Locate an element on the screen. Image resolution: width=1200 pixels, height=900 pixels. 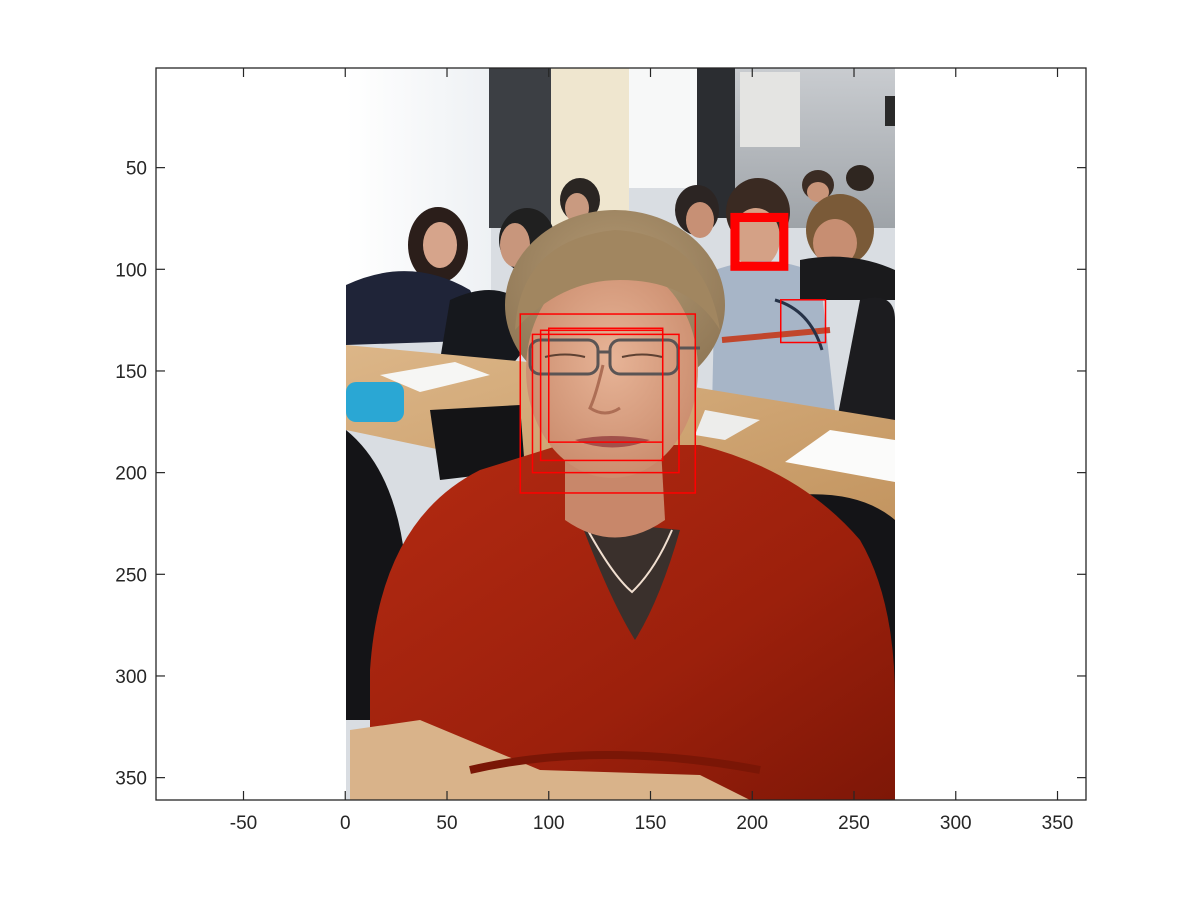
detection-boxes is located at coordinates (673, 353).